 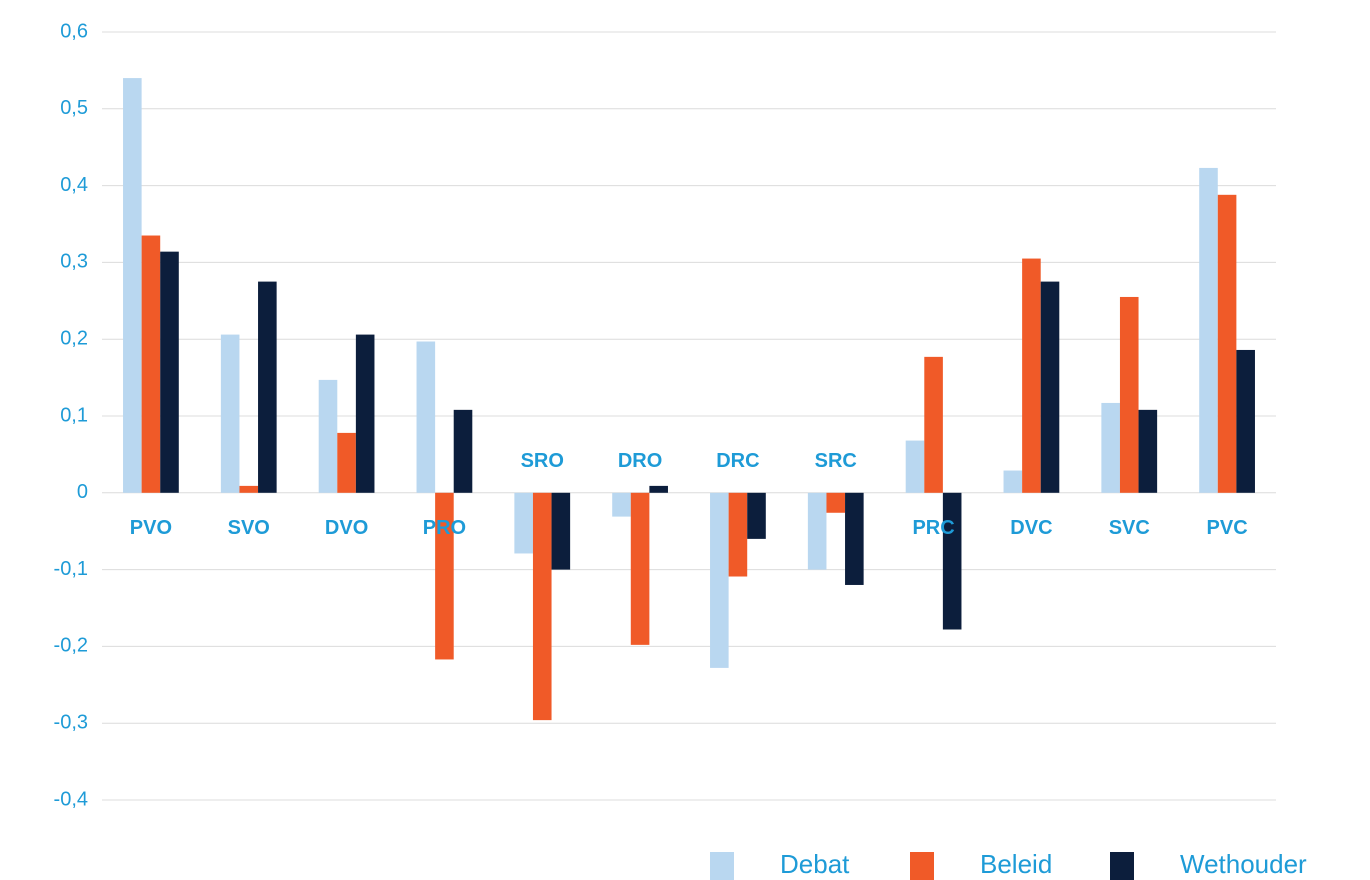 What do you see at coordinates (836, 461) in the screenshot?
I see `x-tick-label: SRC` at bounding box center [836, 461].